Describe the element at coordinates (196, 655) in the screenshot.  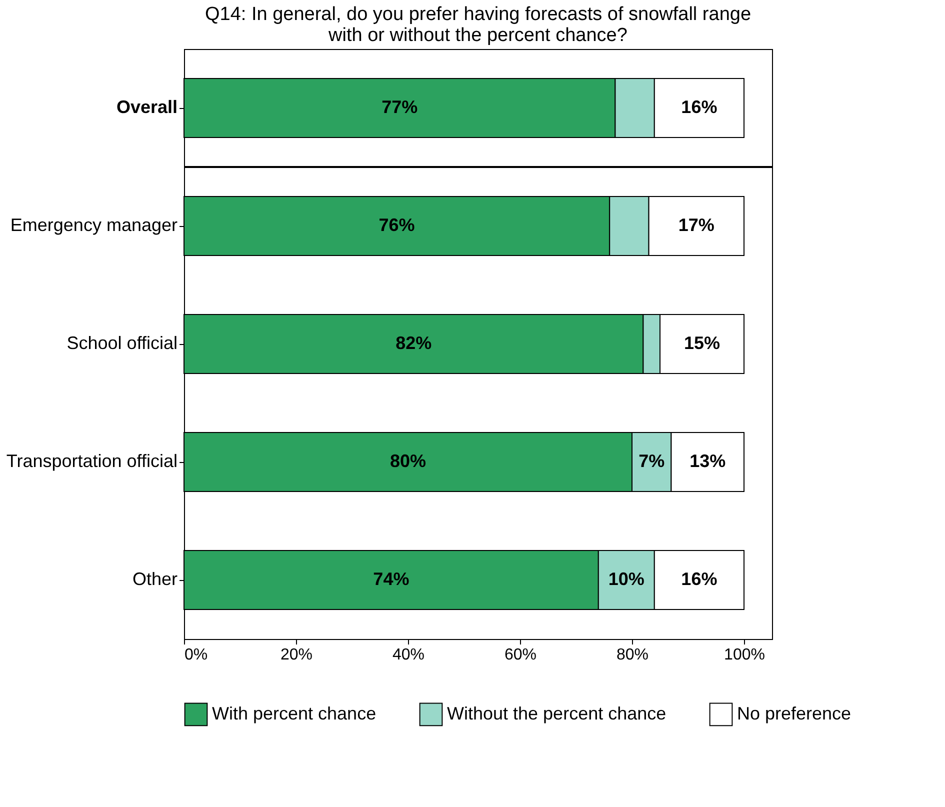
I see `x-tick-label: 0%` at that location.